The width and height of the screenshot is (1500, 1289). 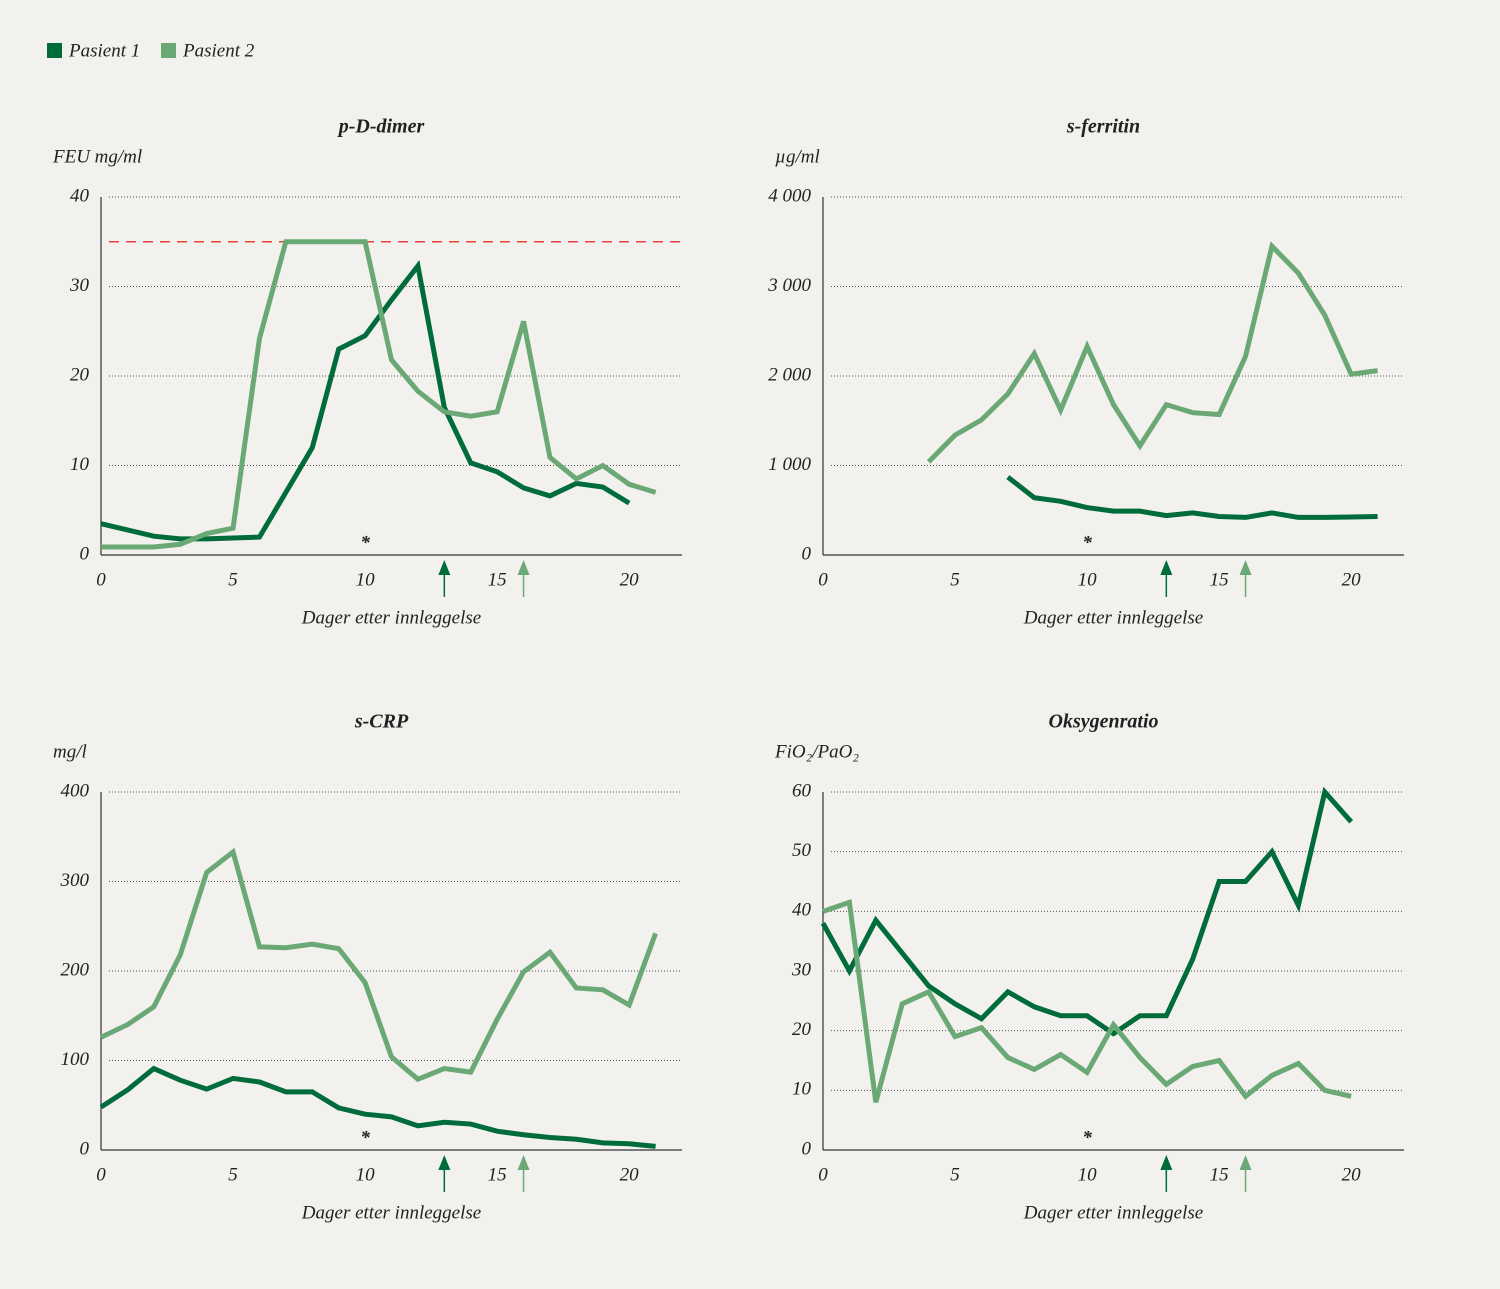 I want to click on y-axis-label: µg/ml, so click(x=797, y=156).